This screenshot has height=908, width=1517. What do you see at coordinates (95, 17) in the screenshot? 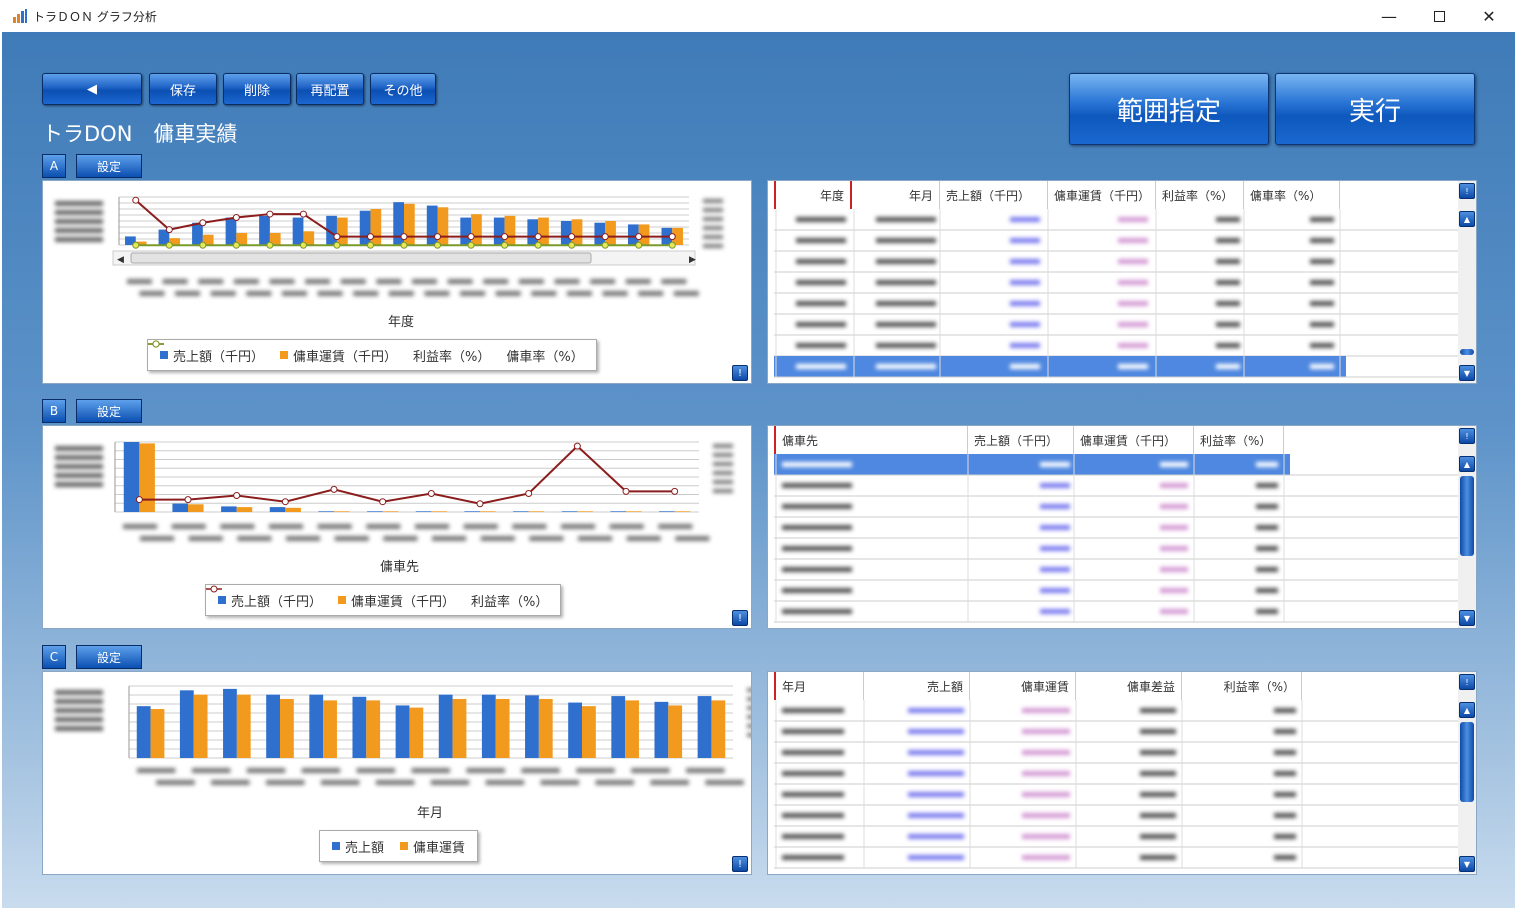
I see `window-title: トラＤＯＮ グラフ分析` at bounding box center [95, 17].